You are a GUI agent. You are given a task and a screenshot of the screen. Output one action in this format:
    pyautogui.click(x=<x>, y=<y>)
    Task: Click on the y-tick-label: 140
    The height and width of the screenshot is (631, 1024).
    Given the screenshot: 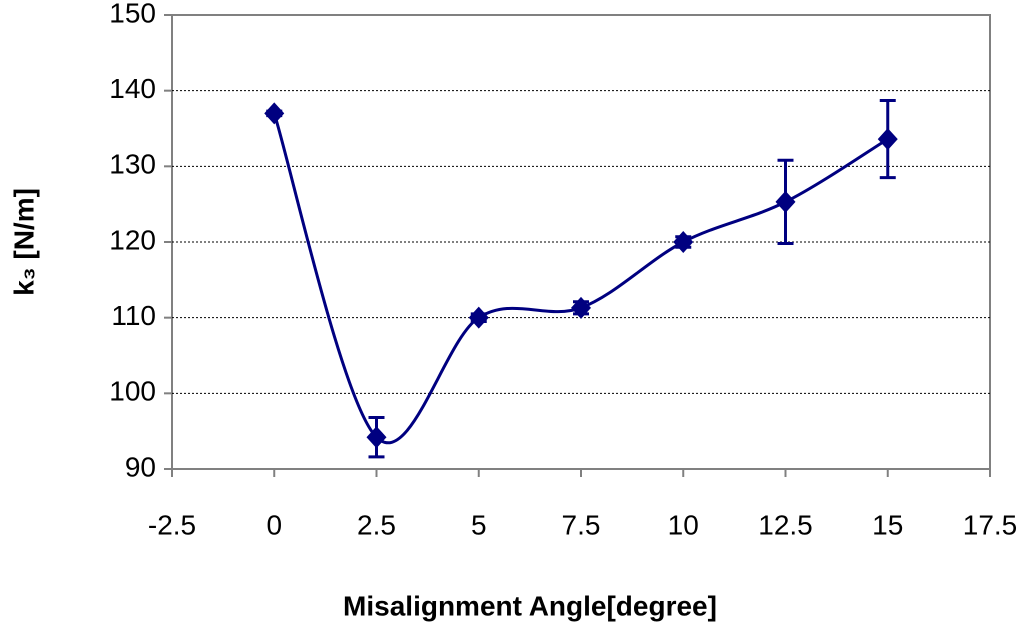 What is the action you would take?
    pyautogui.click(x=132, y=88)
    